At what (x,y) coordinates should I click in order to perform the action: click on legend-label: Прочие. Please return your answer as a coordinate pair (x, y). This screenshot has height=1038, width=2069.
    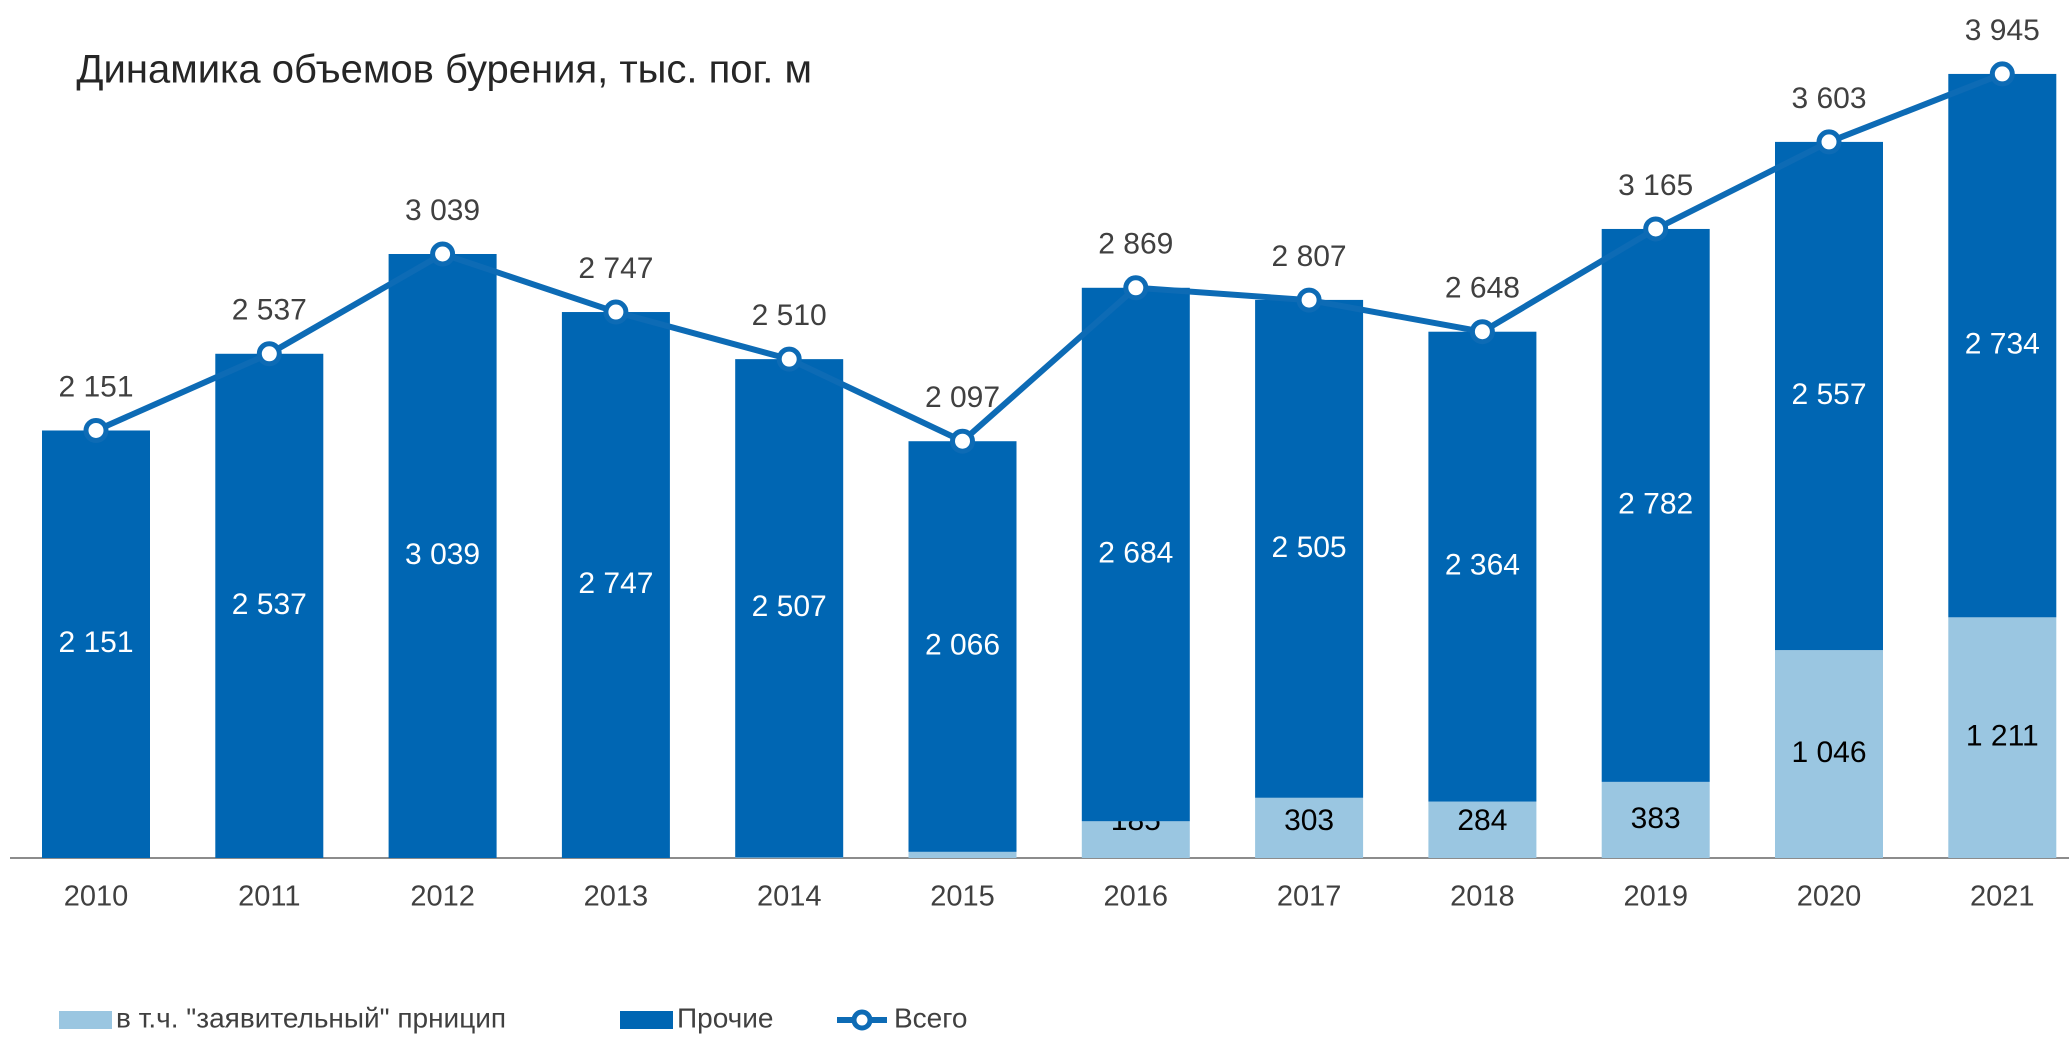
    Looking at the image, I should click on (725, 1017).